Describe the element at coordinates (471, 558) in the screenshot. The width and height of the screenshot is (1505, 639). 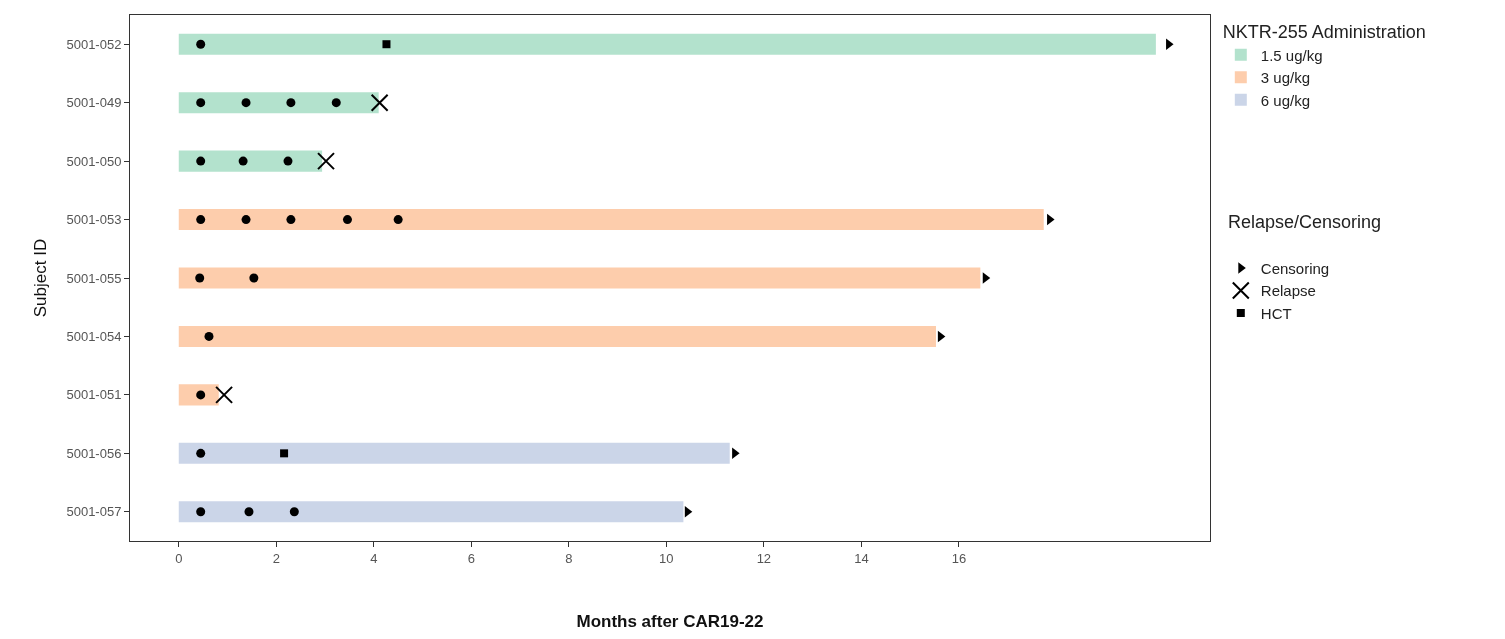
I see `x-tick-label: 6` at that location.